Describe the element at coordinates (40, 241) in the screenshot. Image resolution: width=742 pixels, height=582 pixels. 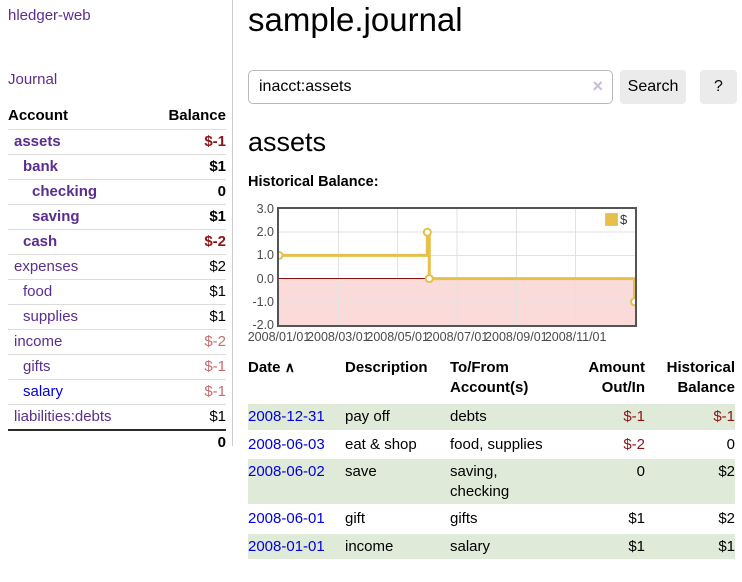
I see `sidebar-account-link: cash` at that location.